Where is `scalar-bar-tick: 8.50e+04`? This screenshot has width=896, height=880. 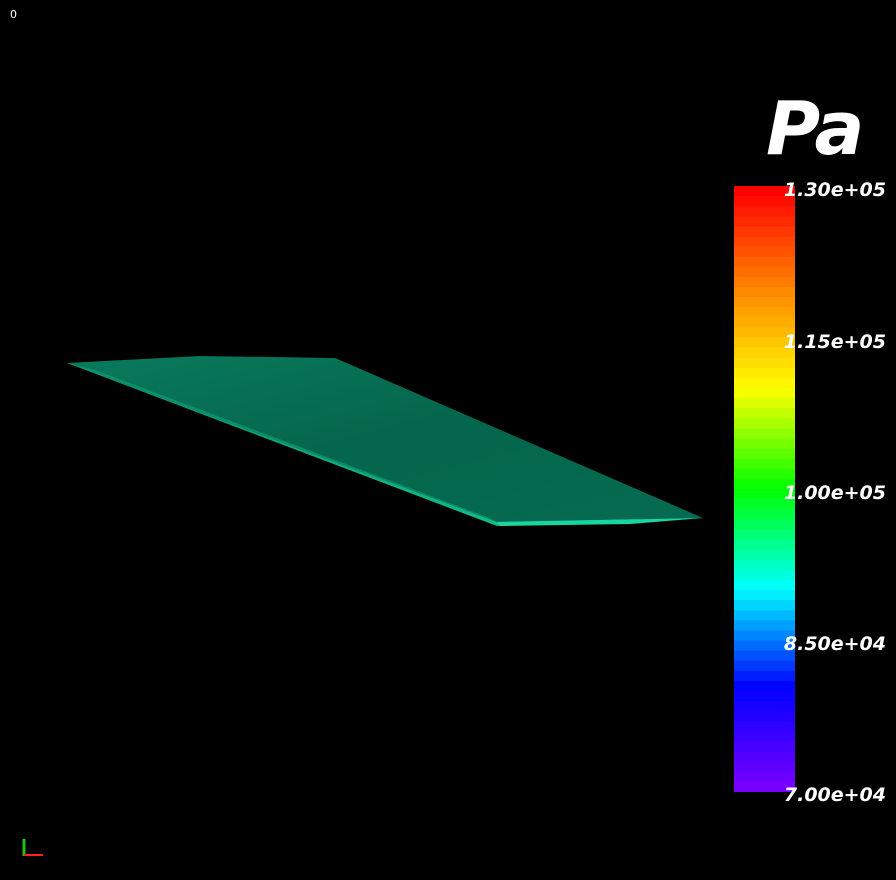
scalar-bar-tick: 8.50e+04 is located at coordinates (834, 644).